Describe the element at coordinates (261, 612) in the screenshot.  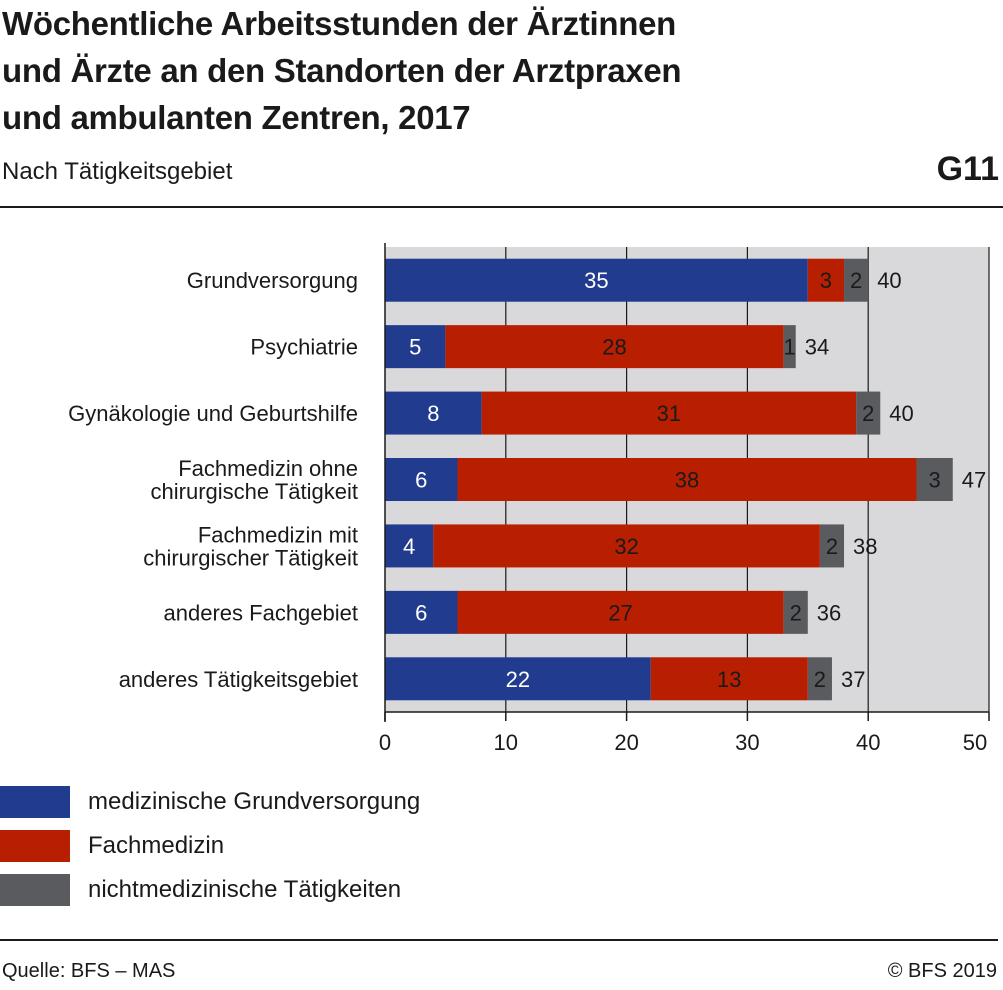
I see `category-label: anderes Fachgebiet` at that location.